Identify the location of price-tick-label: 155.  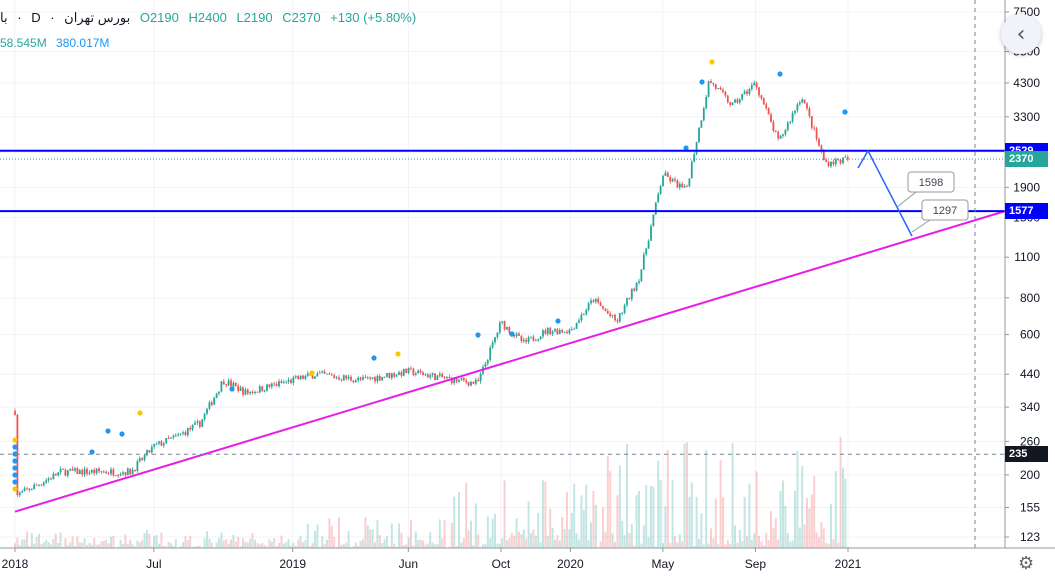
(1030, 507).